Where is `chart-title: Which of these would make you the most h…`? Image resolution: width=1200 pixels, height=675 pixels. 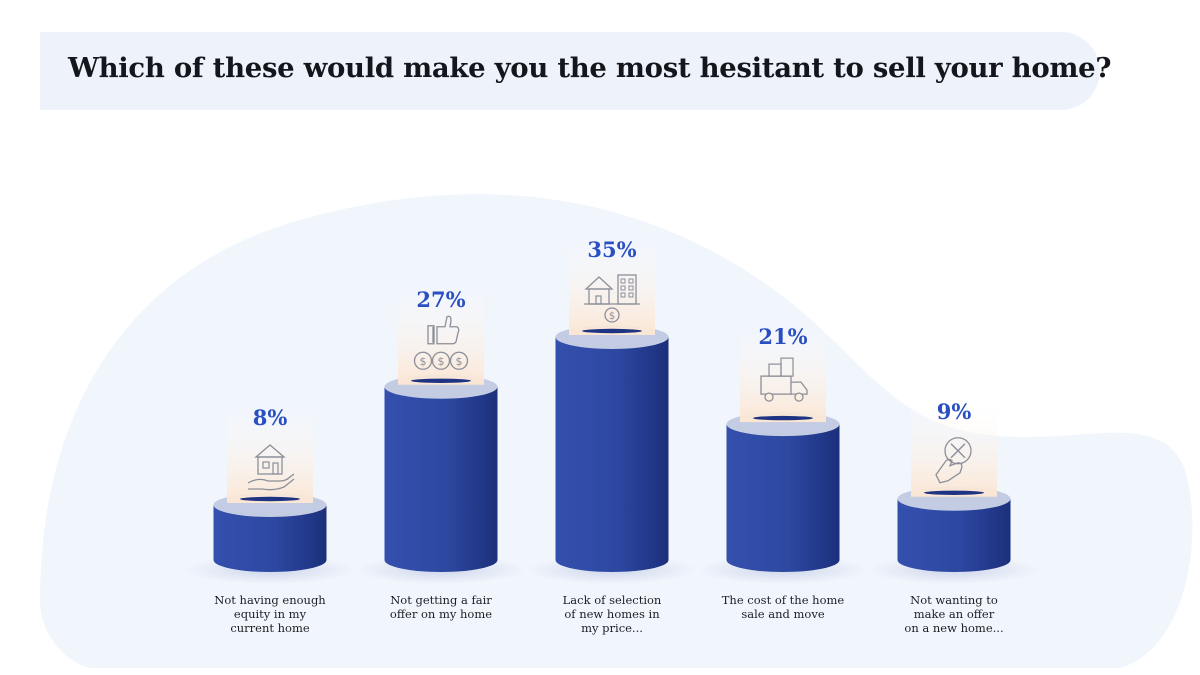 chart-title: Which of these would make you the most h… is located at coordinates (590, 68).